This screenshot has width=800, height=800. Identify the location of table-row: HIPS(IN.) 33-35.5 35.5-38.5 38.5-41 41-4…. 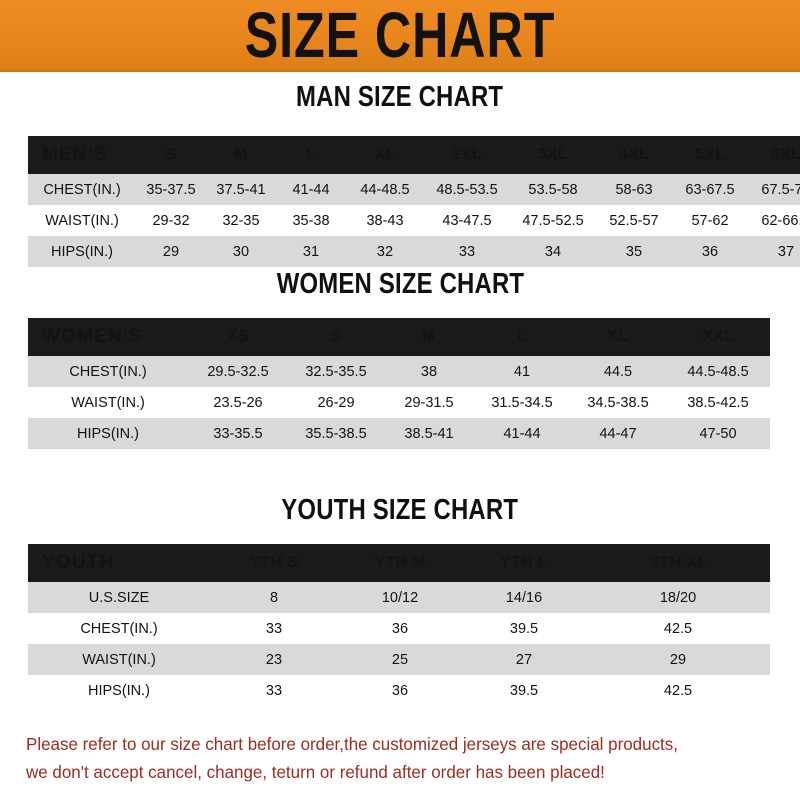
(399, 433).